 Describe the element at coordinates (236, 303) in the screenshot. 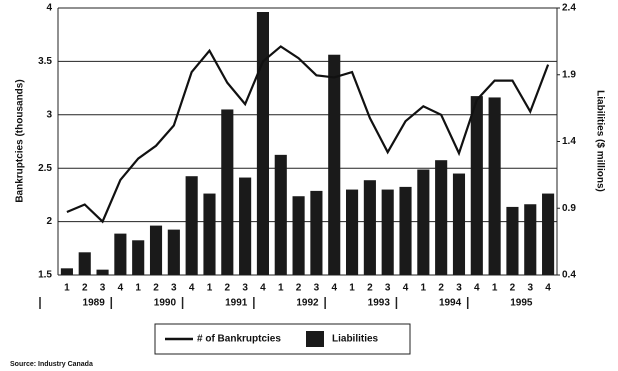

I see `year-label: 1991` at that location.